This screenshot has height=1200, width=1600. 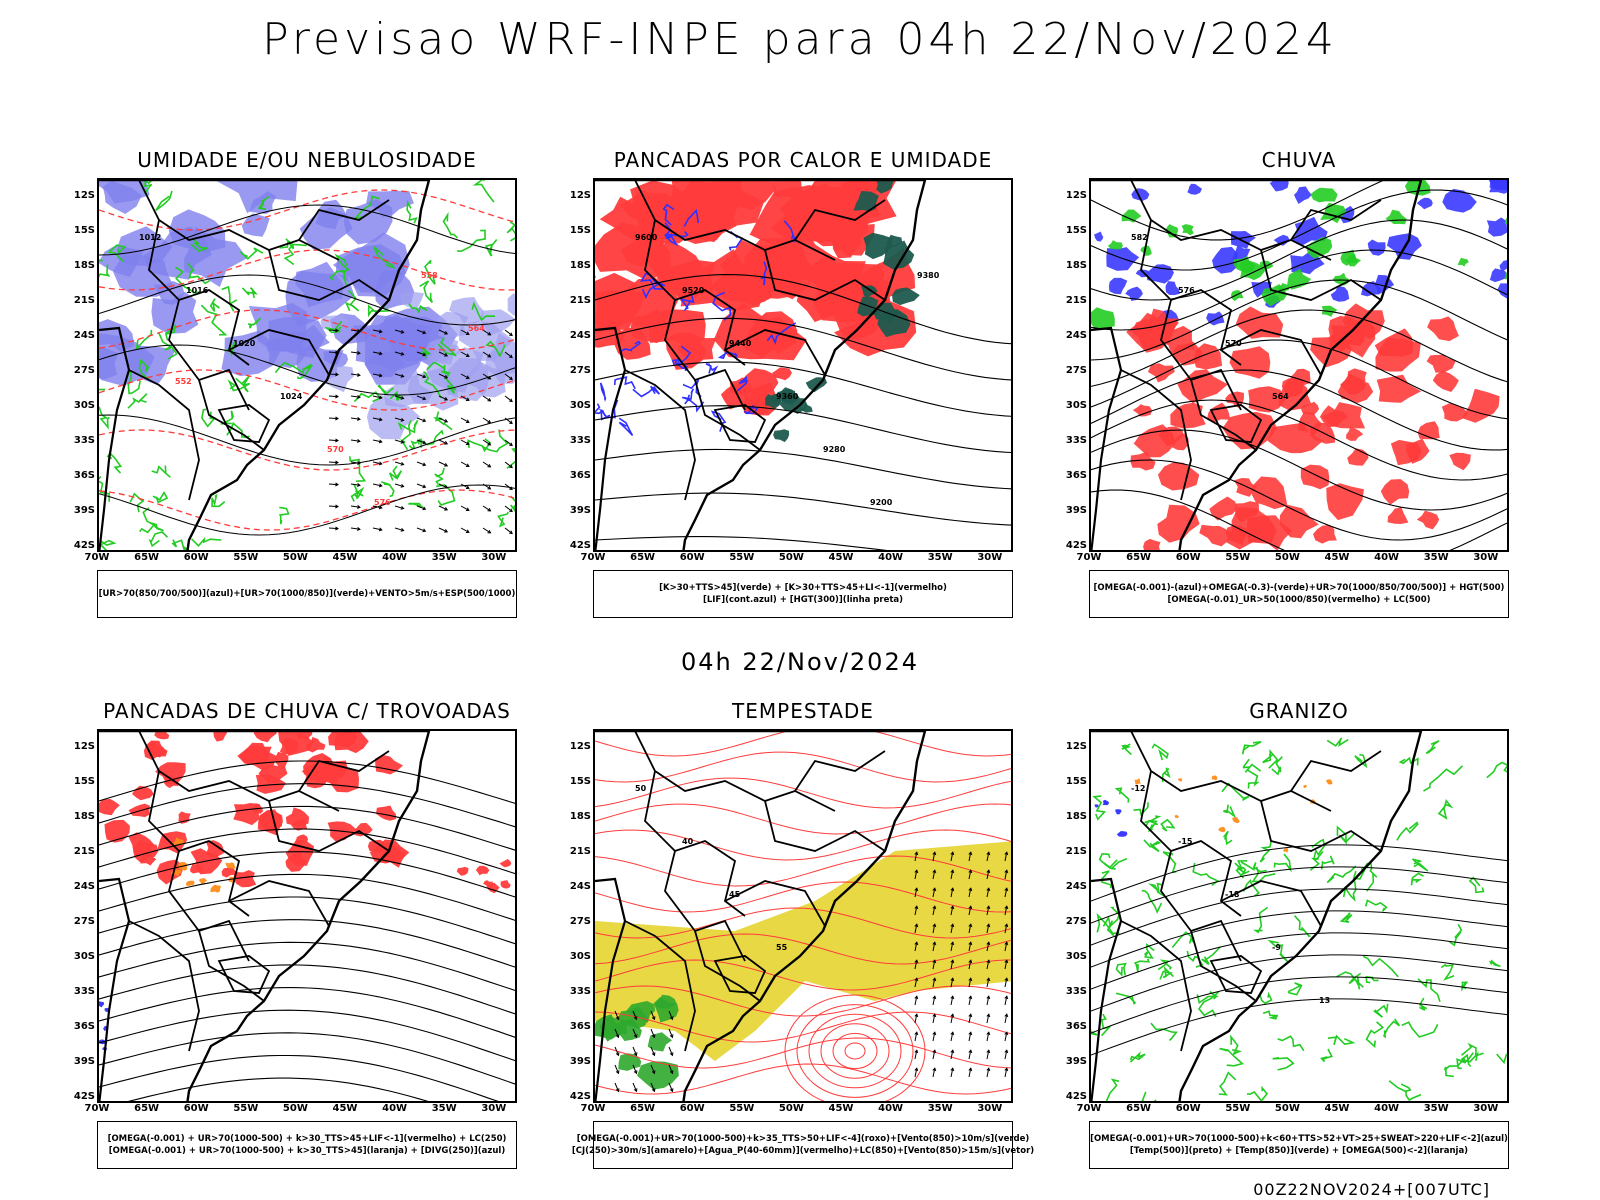 I want to click on lat-tick-label: 15S, so click(x=1076, y=781).